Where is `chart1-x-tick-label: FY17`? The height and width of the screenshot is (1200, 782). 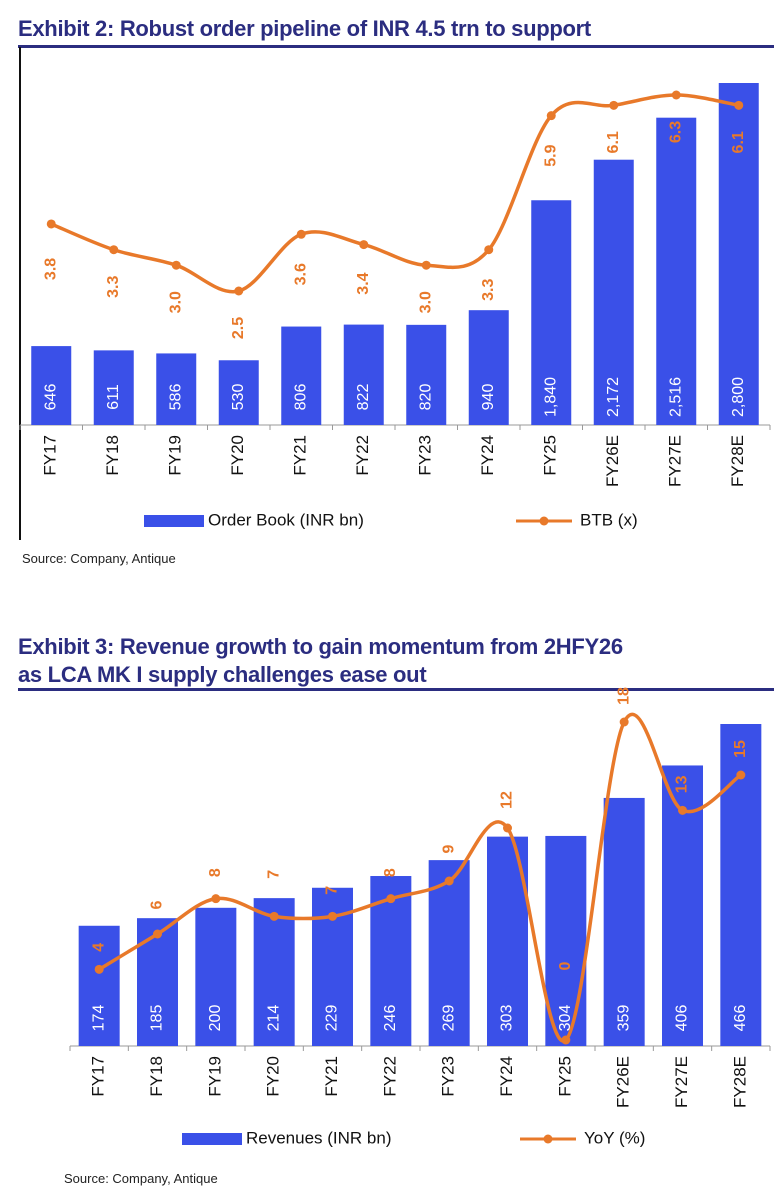 chart1-x-tick-label: FY17 is located at coordinates (50, 455).